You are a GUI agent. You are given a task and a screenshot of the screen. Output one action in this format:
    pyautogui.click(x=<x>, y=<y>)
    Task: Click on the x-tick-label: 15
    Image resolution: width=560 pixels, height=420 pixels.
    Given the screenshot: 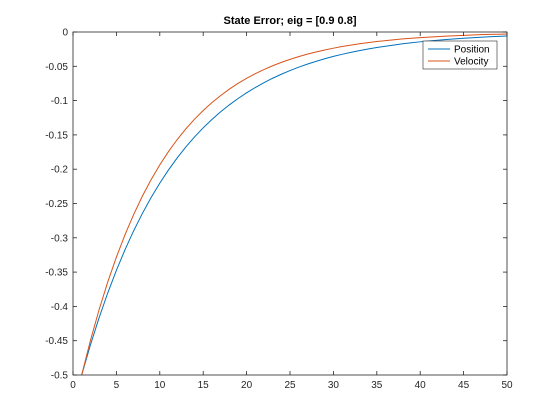 What is the action you would take?
    pyautogui.click(x=204, y=385)
    